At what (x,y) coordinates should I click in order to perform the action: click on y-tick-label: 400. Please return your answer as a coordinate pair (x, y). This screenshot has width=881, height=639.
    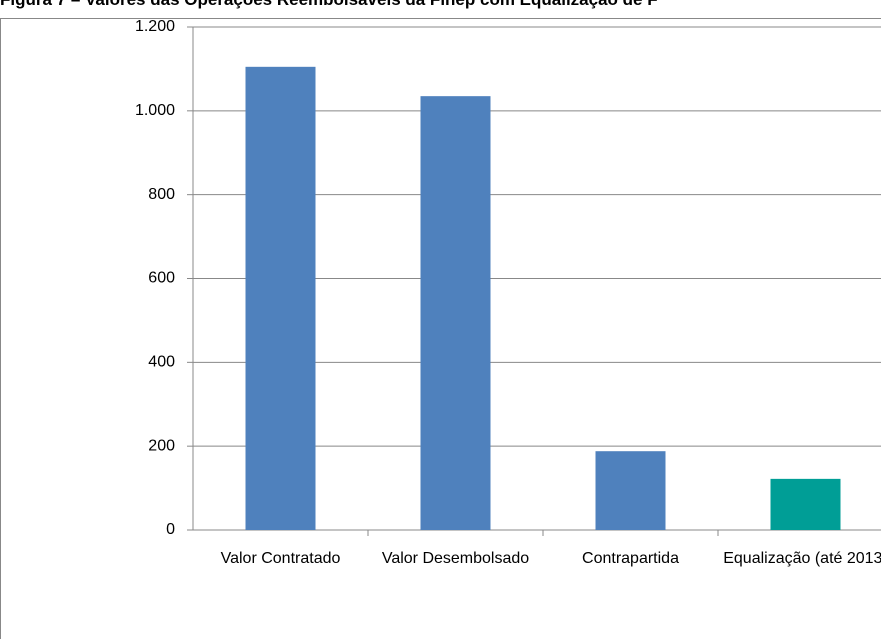
    Looking at the image, I should click on (161, 362).